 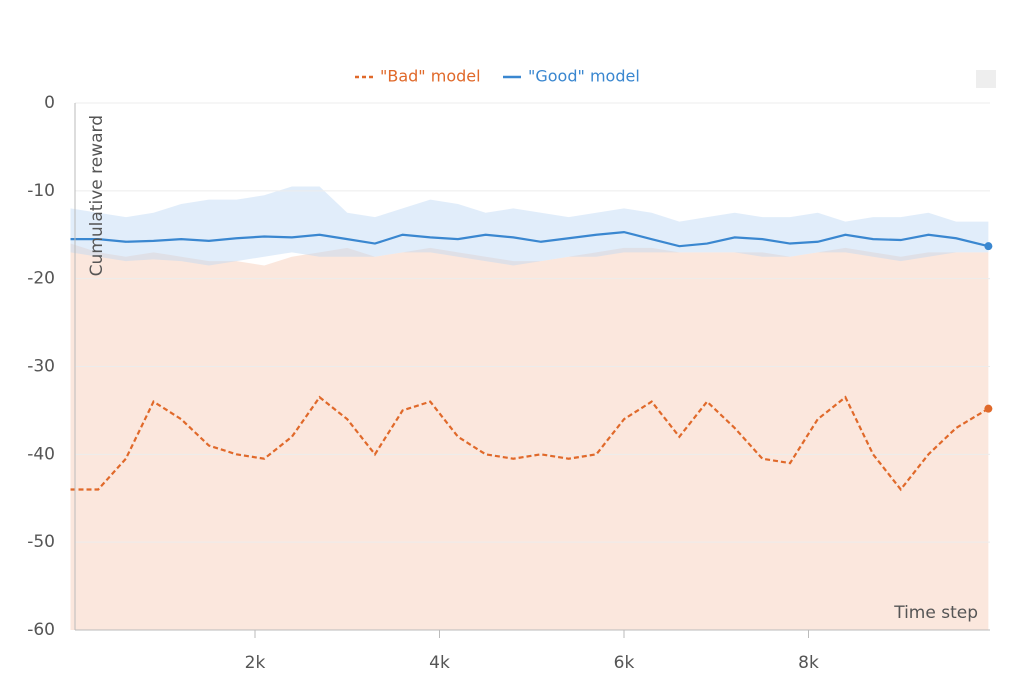 I want to click on confidence-band, so click(x=529, y=226).